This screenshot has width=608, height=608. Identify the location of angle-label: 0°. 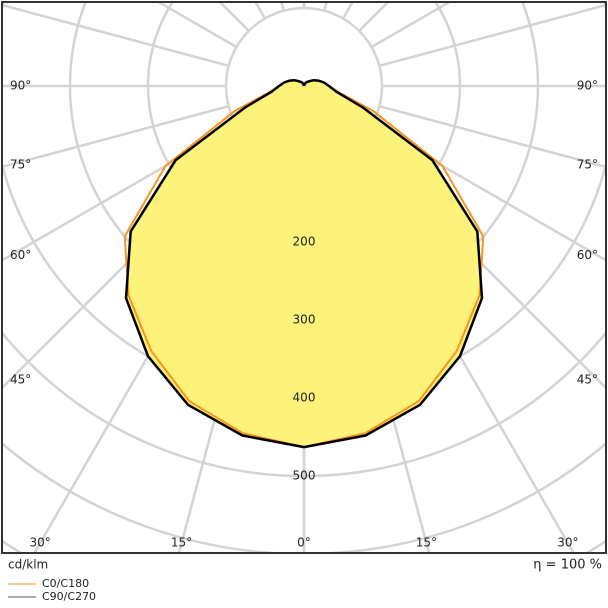
(304, 543).